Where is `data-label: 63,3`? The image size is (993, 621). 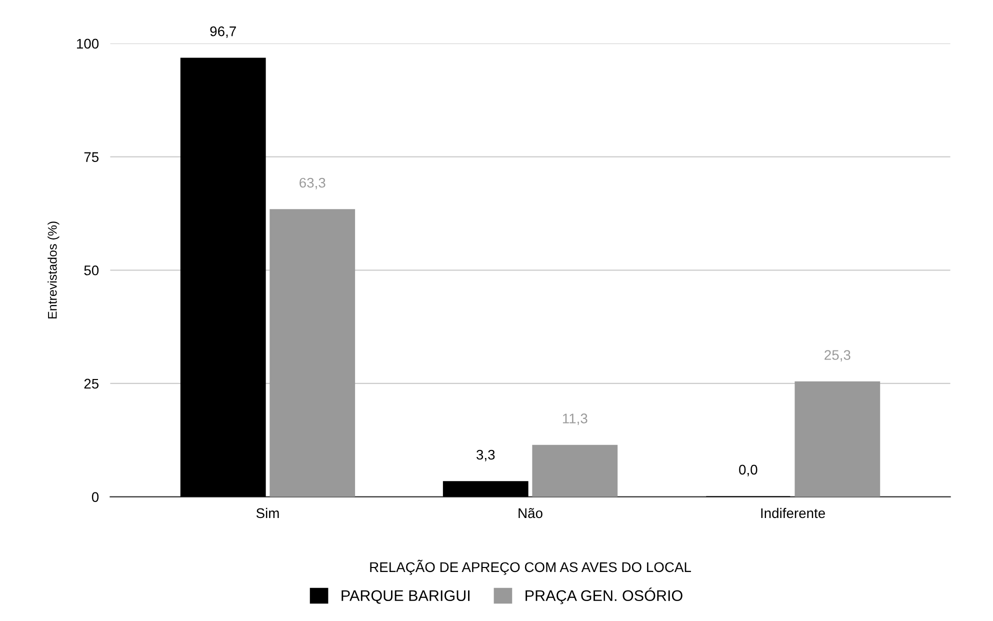 data-label: 63,3 is located at coordinates (313, 184).